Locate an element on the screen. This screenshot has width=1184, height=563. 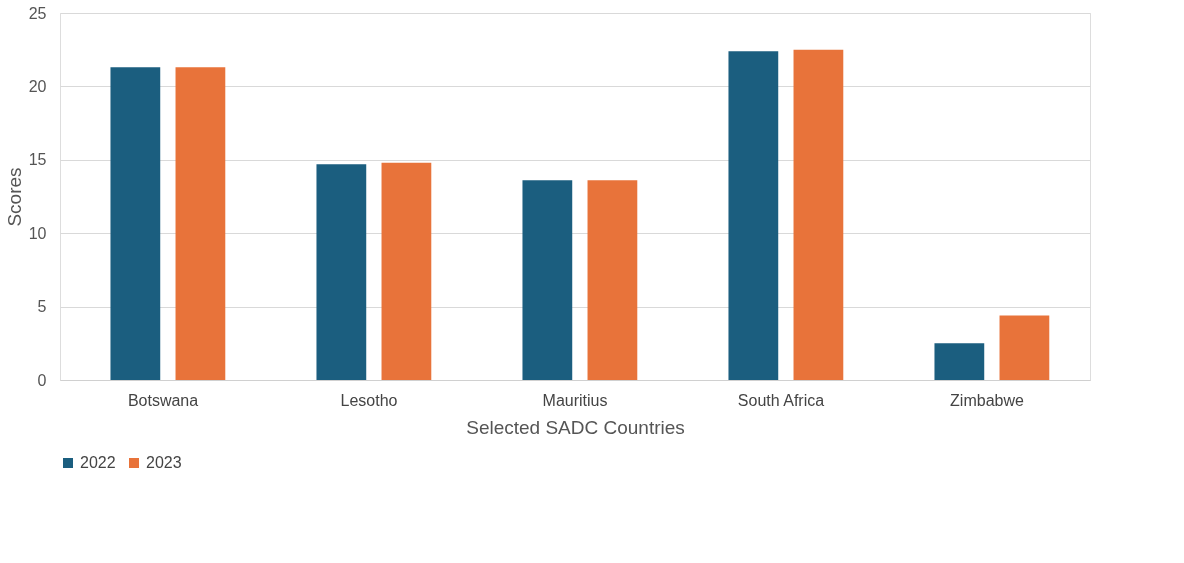
y-tick-label: 15 is located at coordinates (37, 160).